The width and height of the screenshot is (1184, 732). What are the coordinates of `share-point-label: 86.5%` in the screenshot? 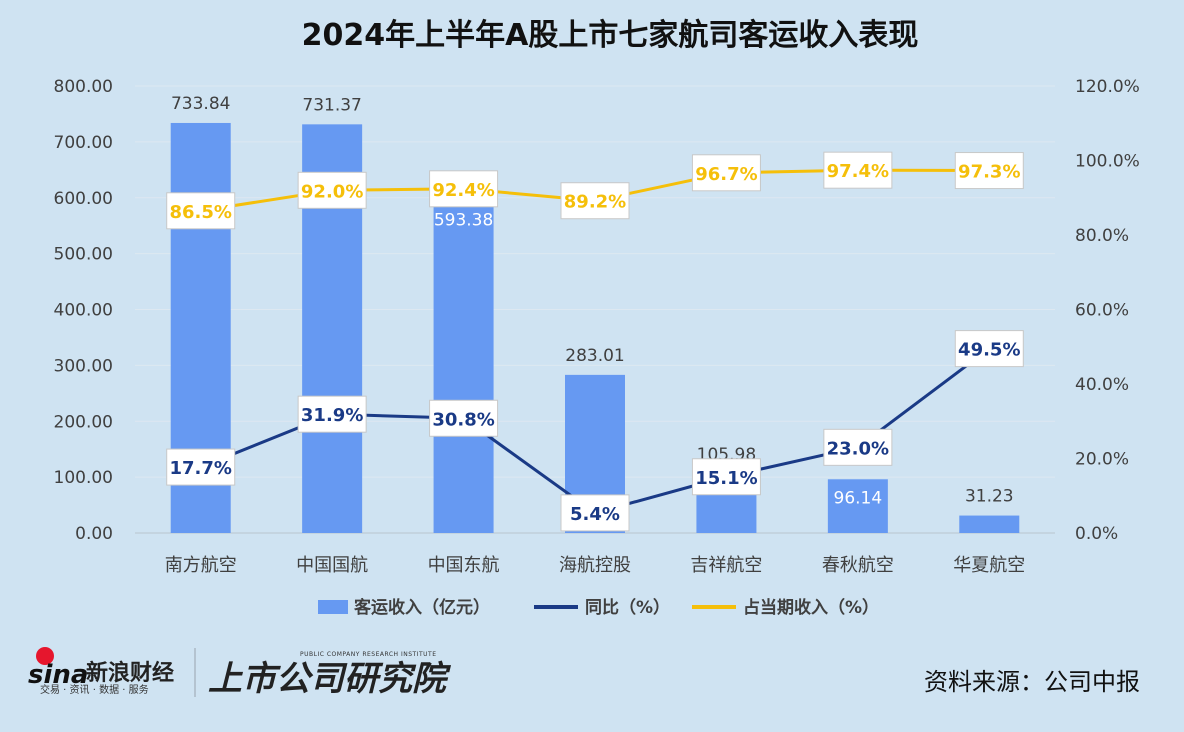 It's located at (200, 212).